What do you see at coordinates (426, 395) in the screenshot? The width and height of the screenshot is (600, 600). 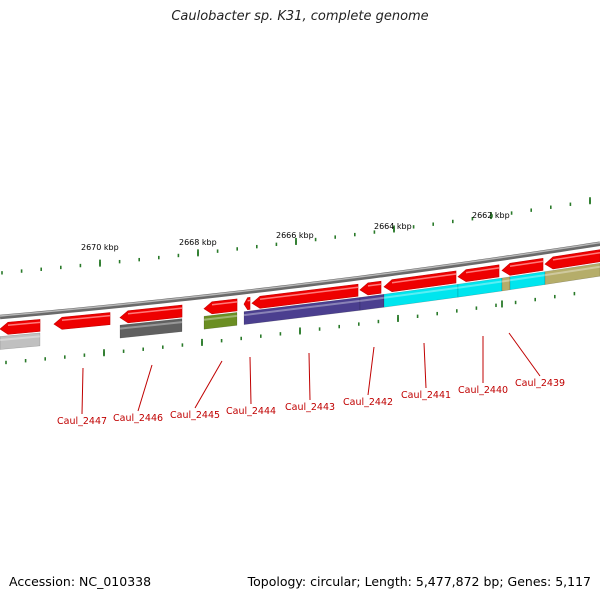 I see `gene-label: Caul_2441` at bounding box center [426, 395].